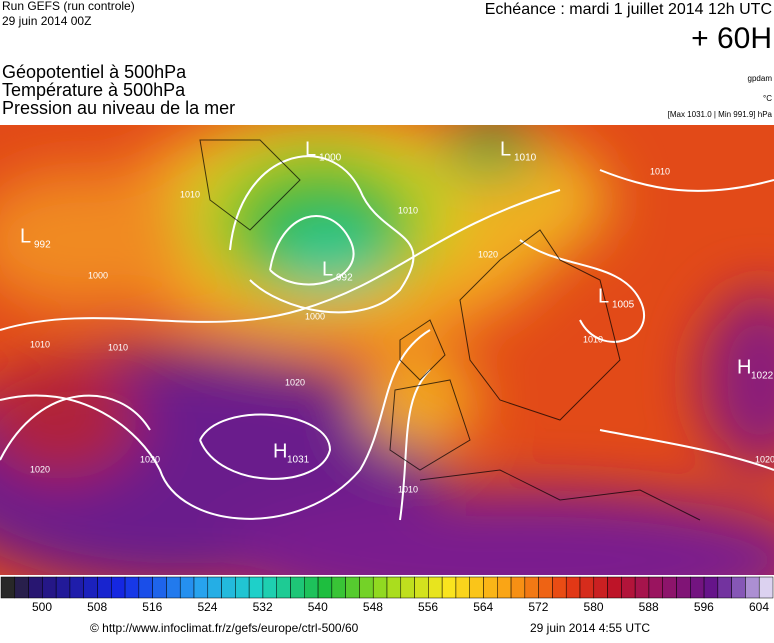  Describe the element at coordinates (373, 607) in the screenshot. I see `colorbar-tick-label: 548` at that location.